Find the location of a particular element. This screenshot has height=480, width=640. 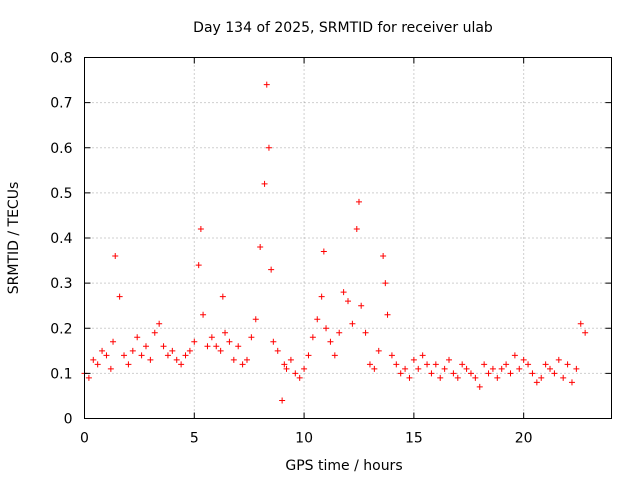

y-tick-label: 0.8 is located at coordinates (61, 59).